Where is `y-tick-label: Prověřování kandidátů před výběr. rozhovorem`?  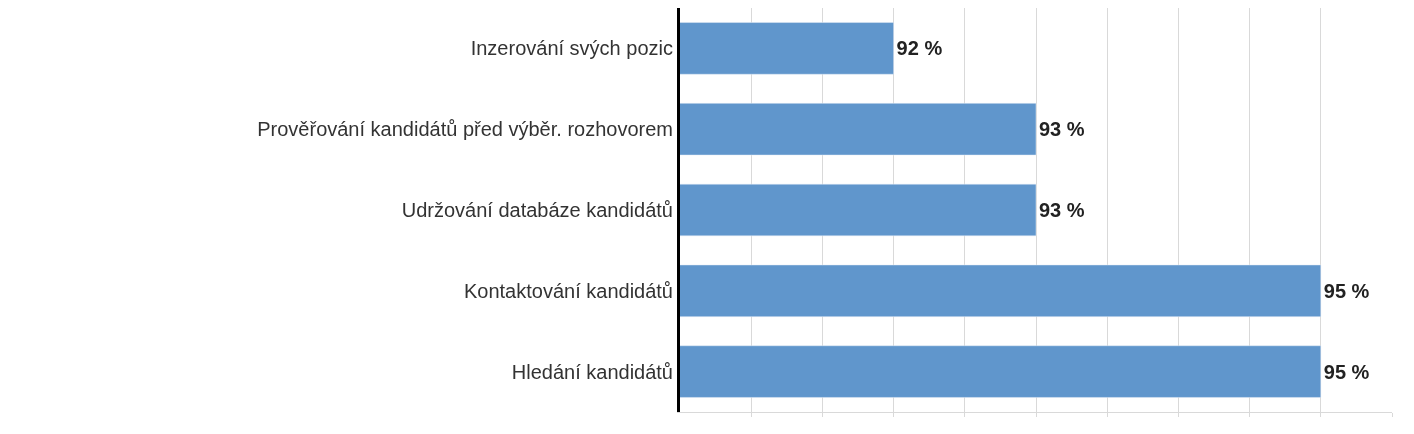 y-tick-label: Prověřování kandidátů před výběr. rozhovorem is located at coordinates (465, 129).